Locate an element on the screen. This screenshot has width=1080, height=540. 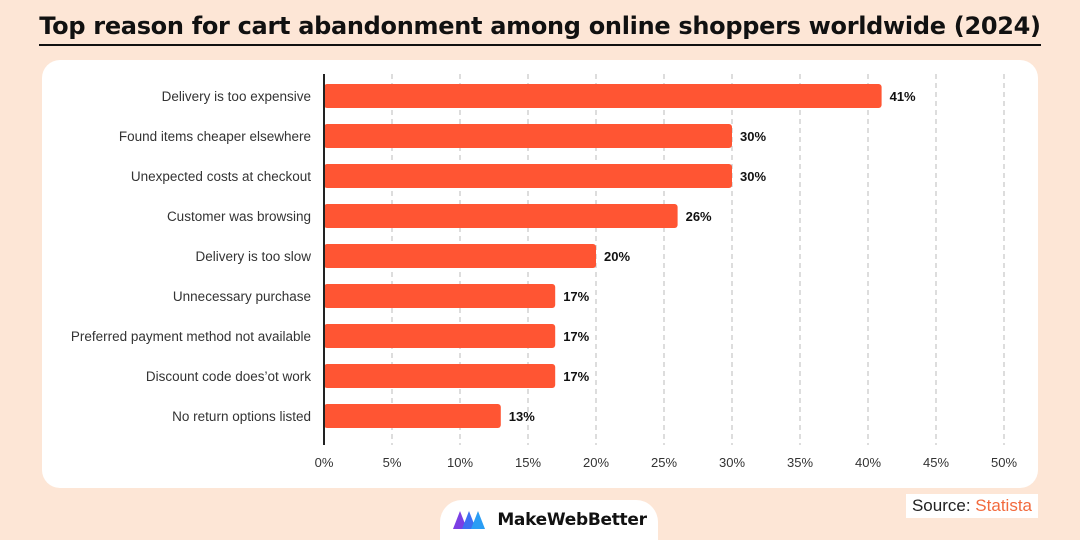
x-tick-label: 15% is located at coordinates (528, 462).